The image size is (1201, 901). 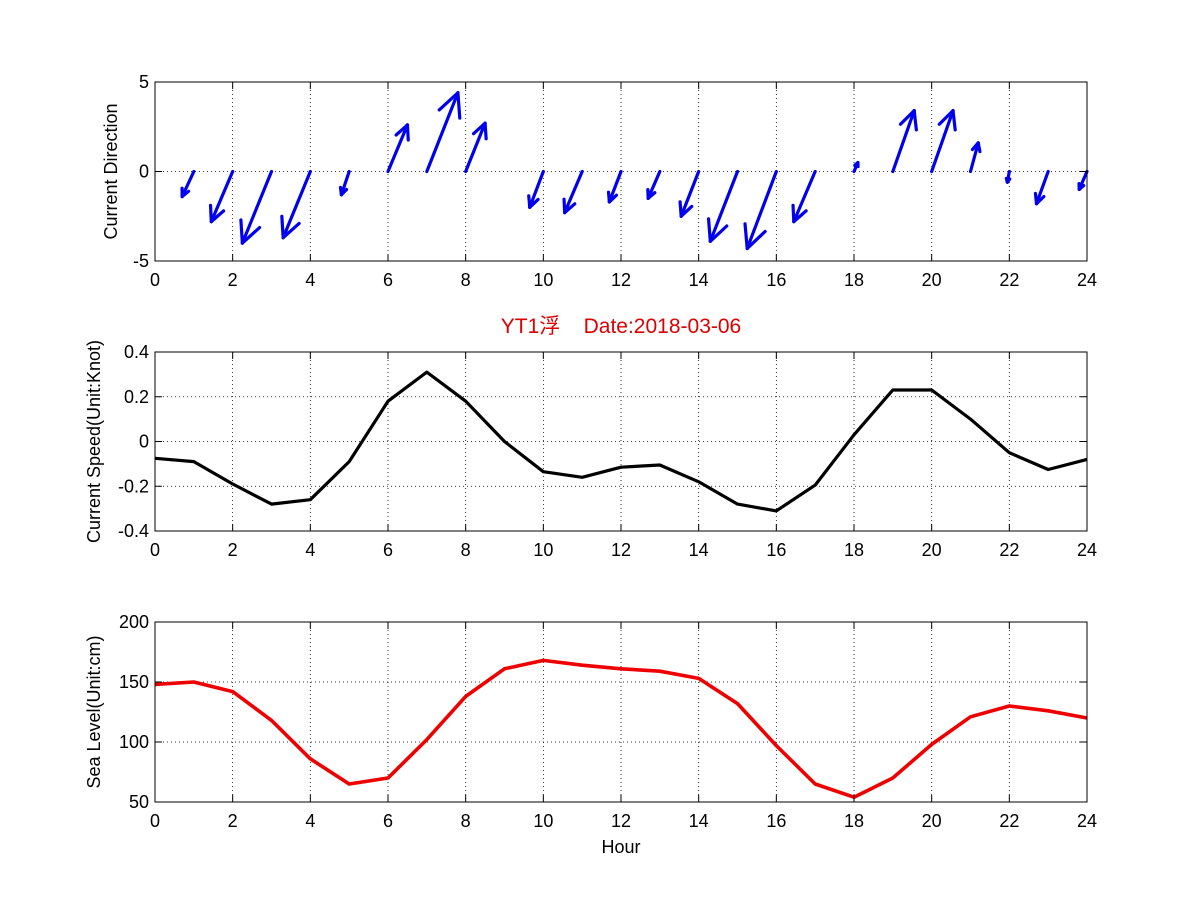 What do you see at coordinates (133, 486) in the screenshot?
I see `y-tick-label: -0.2` at bounding box center [133, 486].